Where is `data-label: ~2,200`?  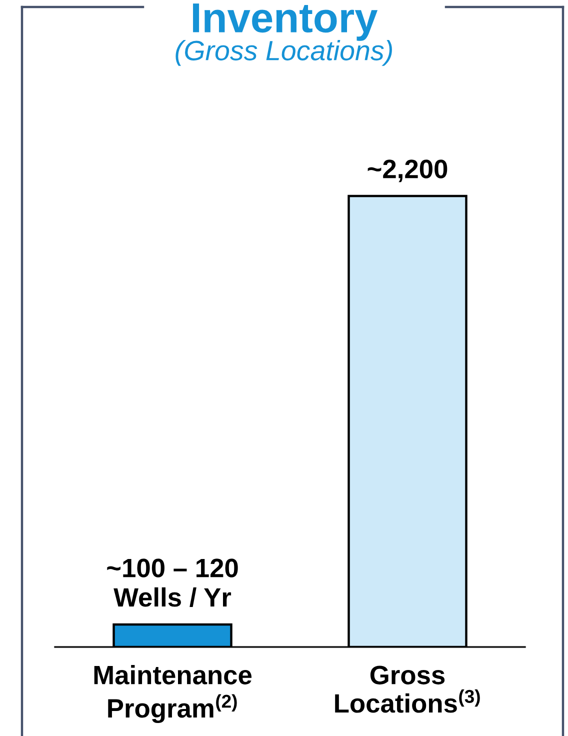 data-label: ~2,200 is located at coordinates (408, 171).